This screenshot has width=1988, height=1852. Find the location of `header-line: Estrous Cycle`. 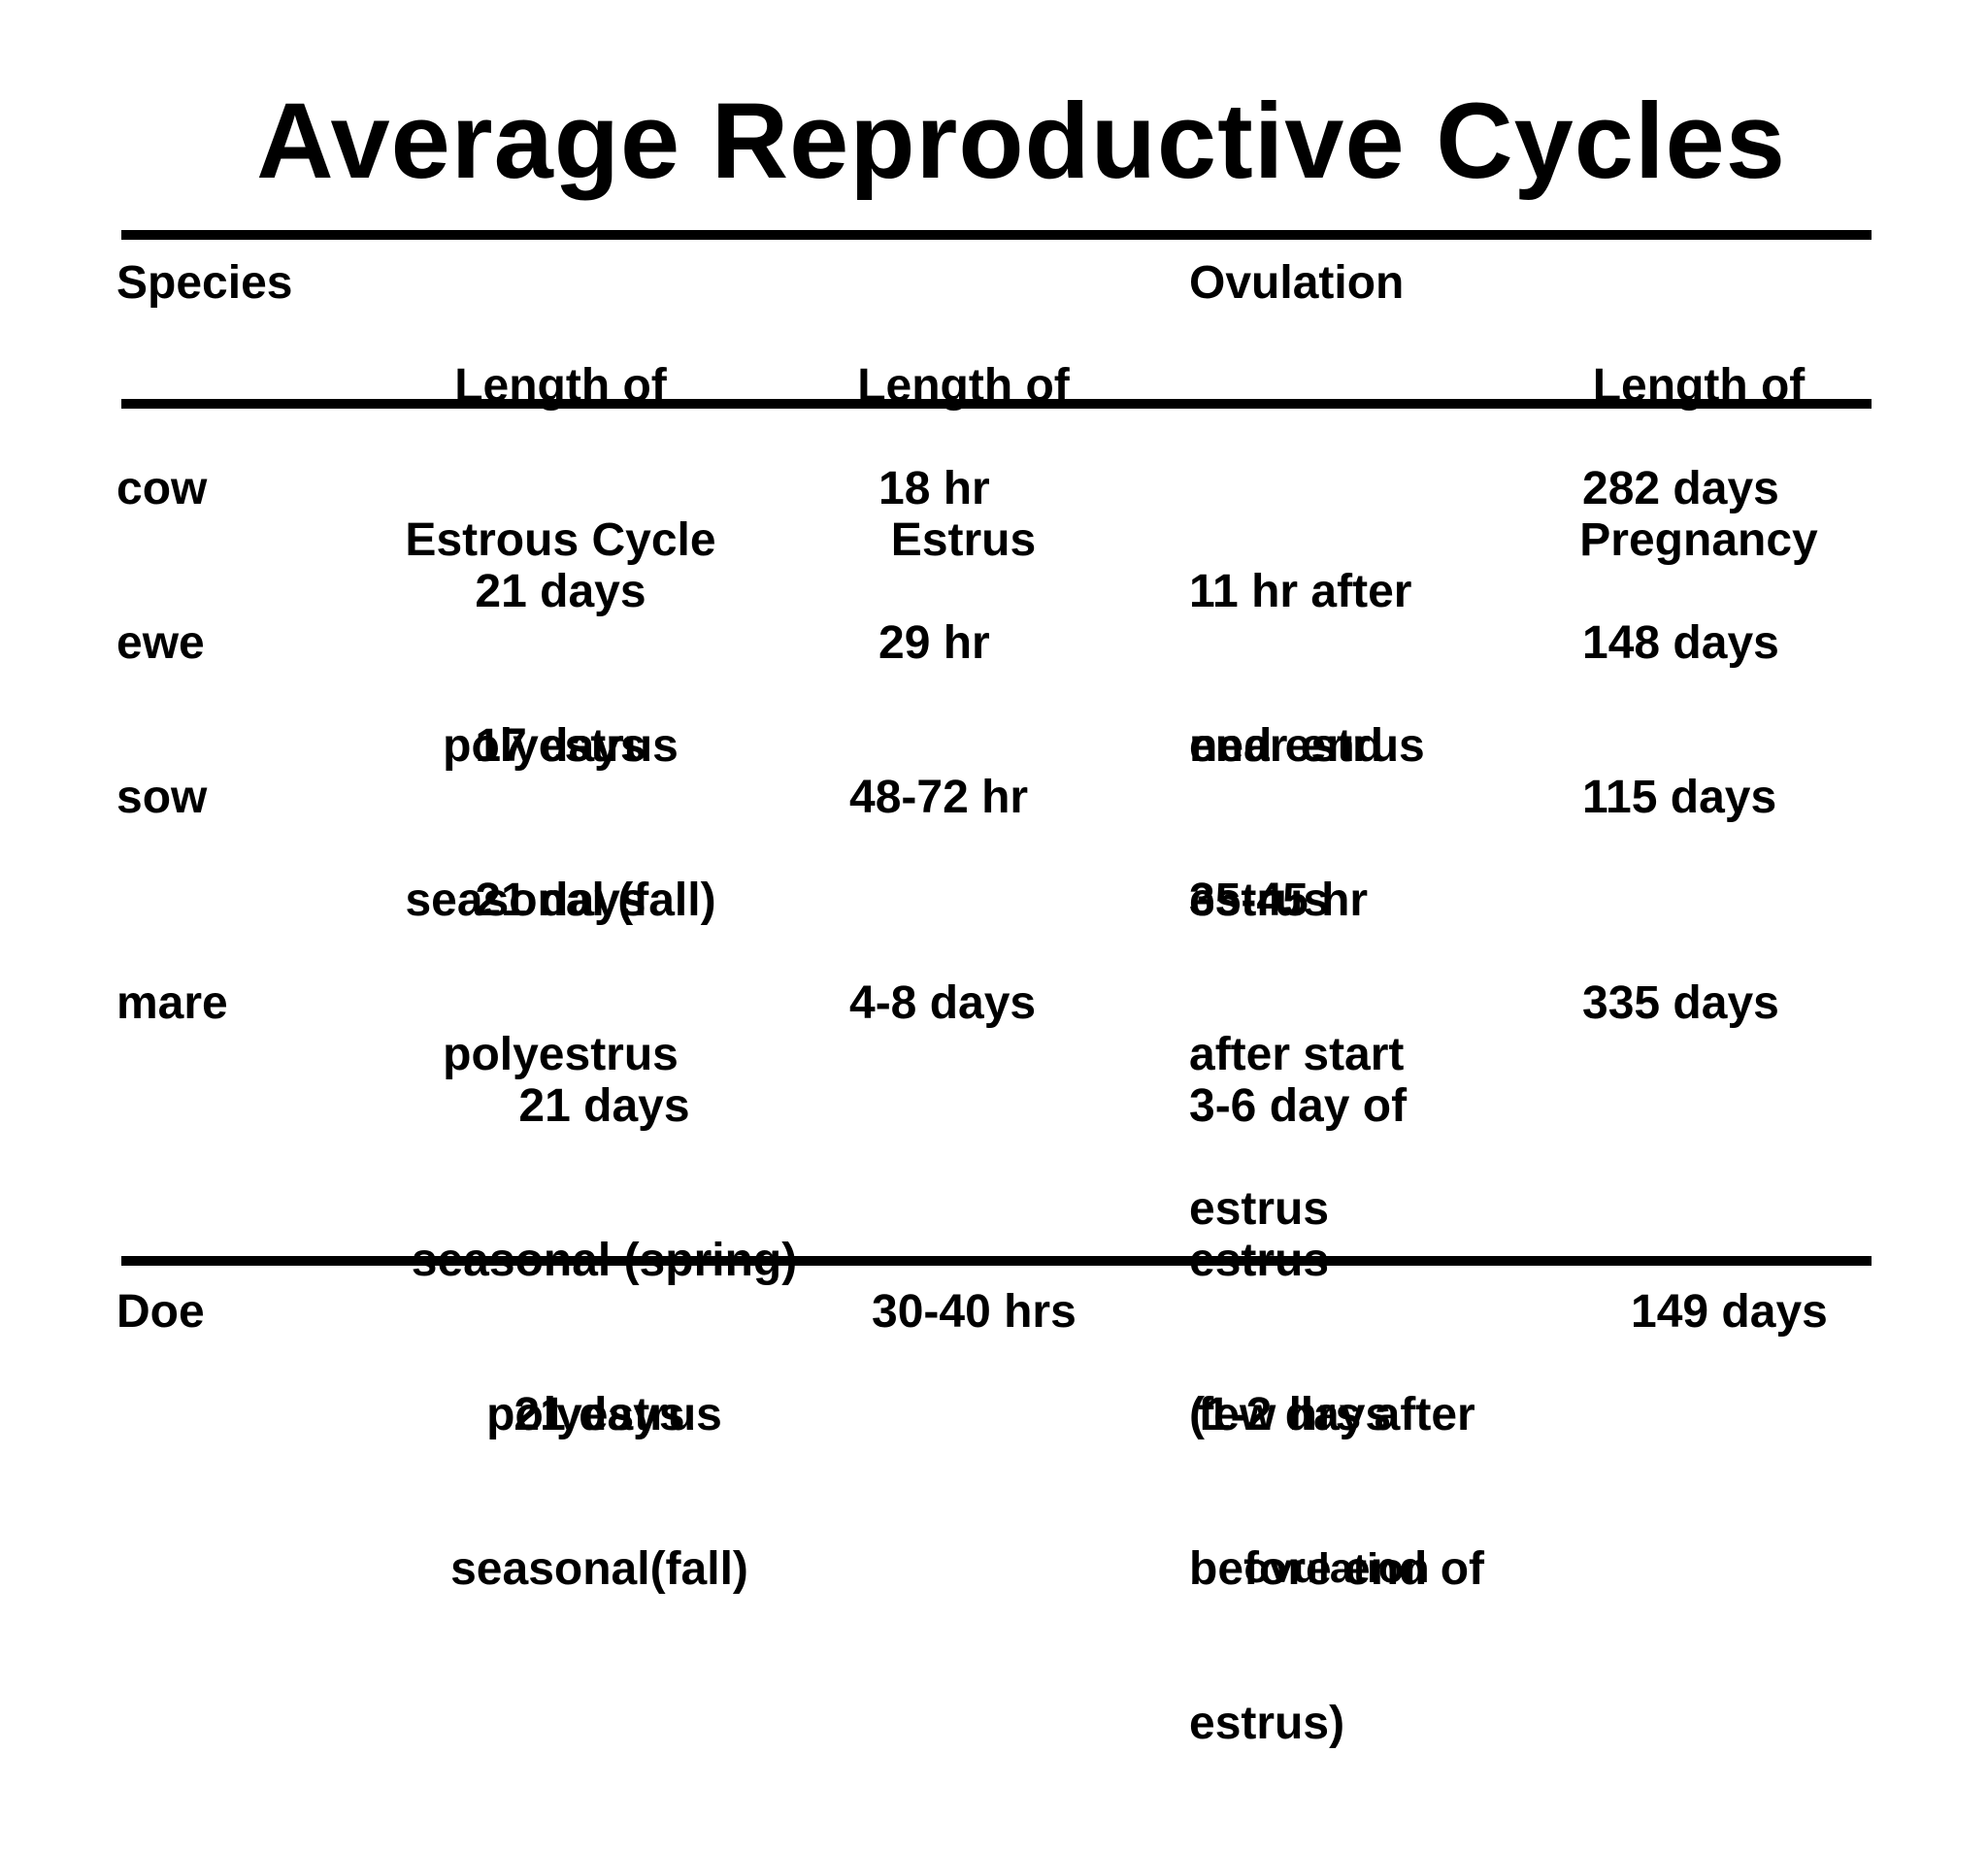

header-line: Estrous Cycle is located at coordinates (561, 540).